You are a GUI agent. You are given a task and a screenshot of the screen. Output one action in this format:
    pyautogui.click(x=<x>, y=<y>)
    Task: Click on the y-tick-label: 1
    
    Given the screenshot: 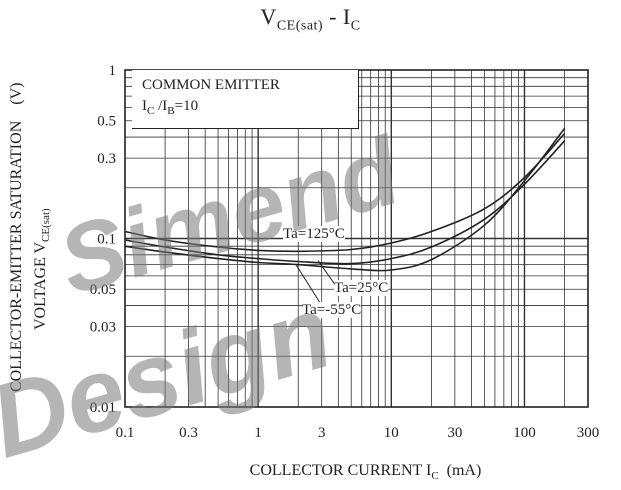 What is the action you would take?
    pyautogui.click(x=113, y=71)
    